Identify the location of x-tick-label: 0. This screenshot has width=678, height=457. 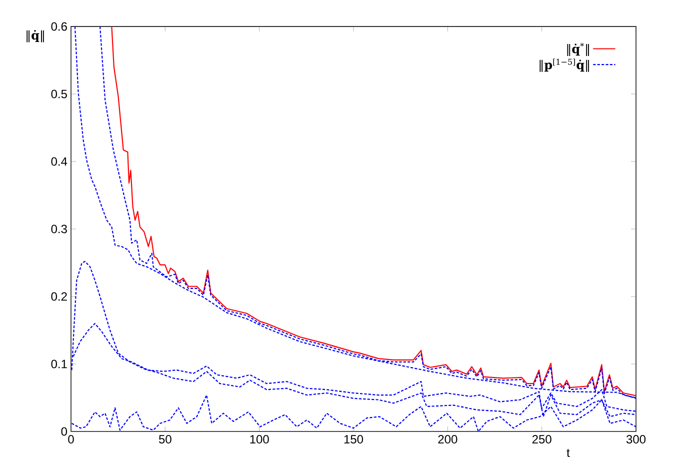
(71, 439).